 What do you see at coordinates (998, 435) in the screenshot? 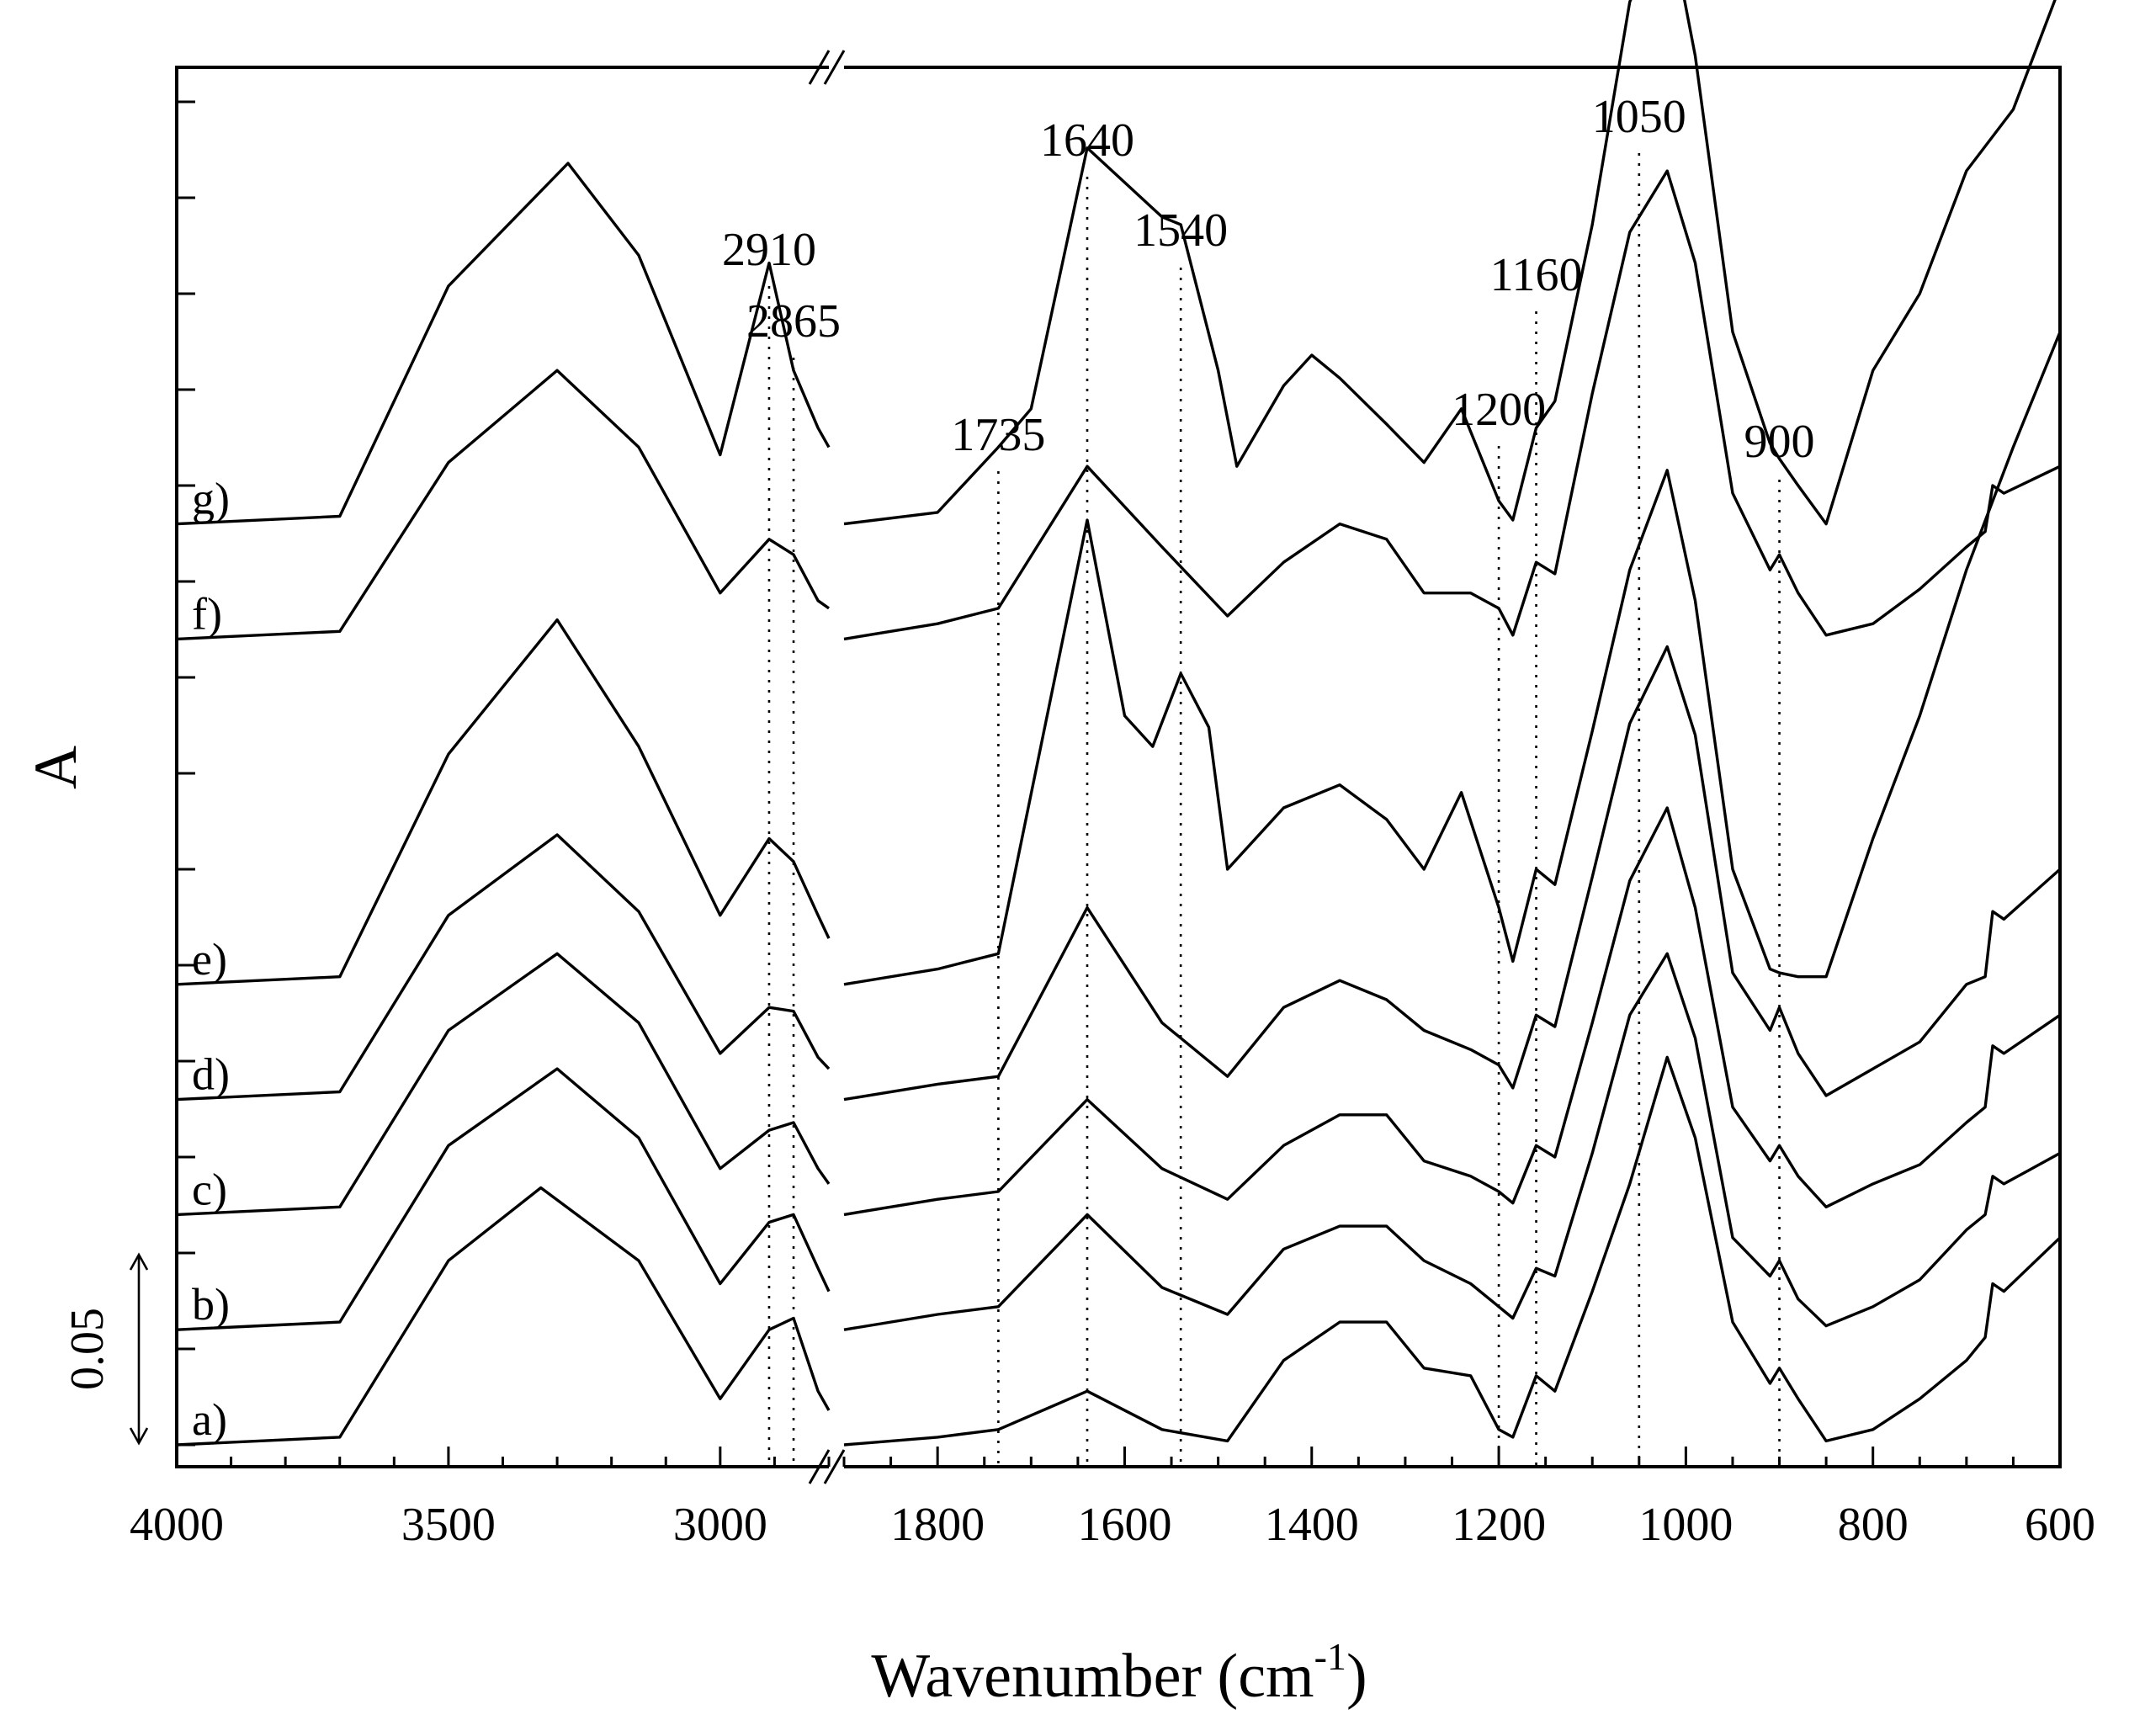
I see `peak-label-1735: 1735` at bounding box center [998, 435].